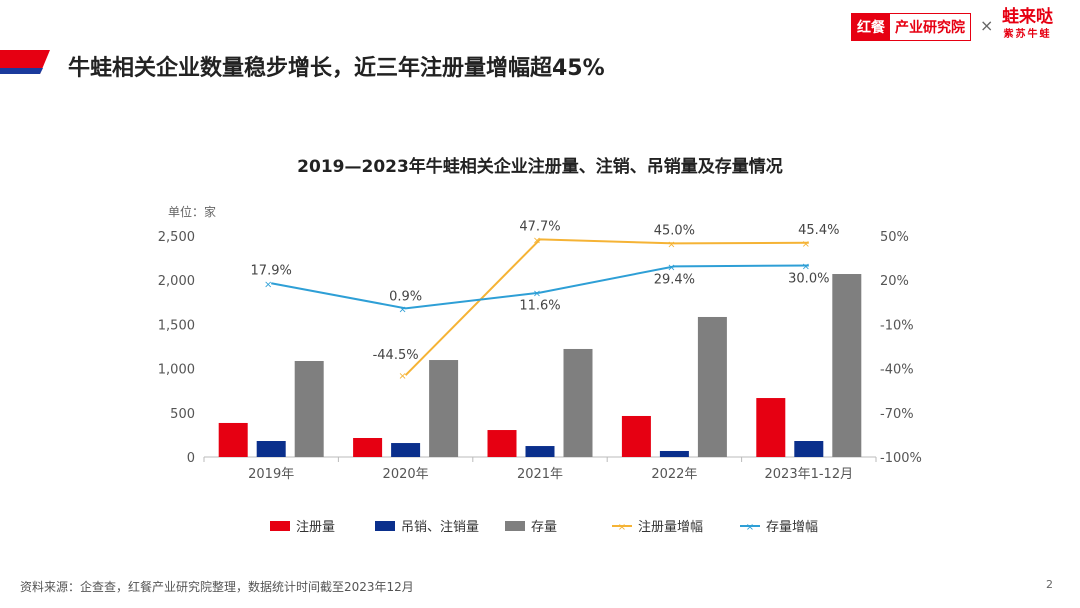 This screenshot has width=1080, height=608. What do you see at coordinates (539, 226) in the screenshot?
I see `data-label: 47.7%` at bounding box center [539, 226].